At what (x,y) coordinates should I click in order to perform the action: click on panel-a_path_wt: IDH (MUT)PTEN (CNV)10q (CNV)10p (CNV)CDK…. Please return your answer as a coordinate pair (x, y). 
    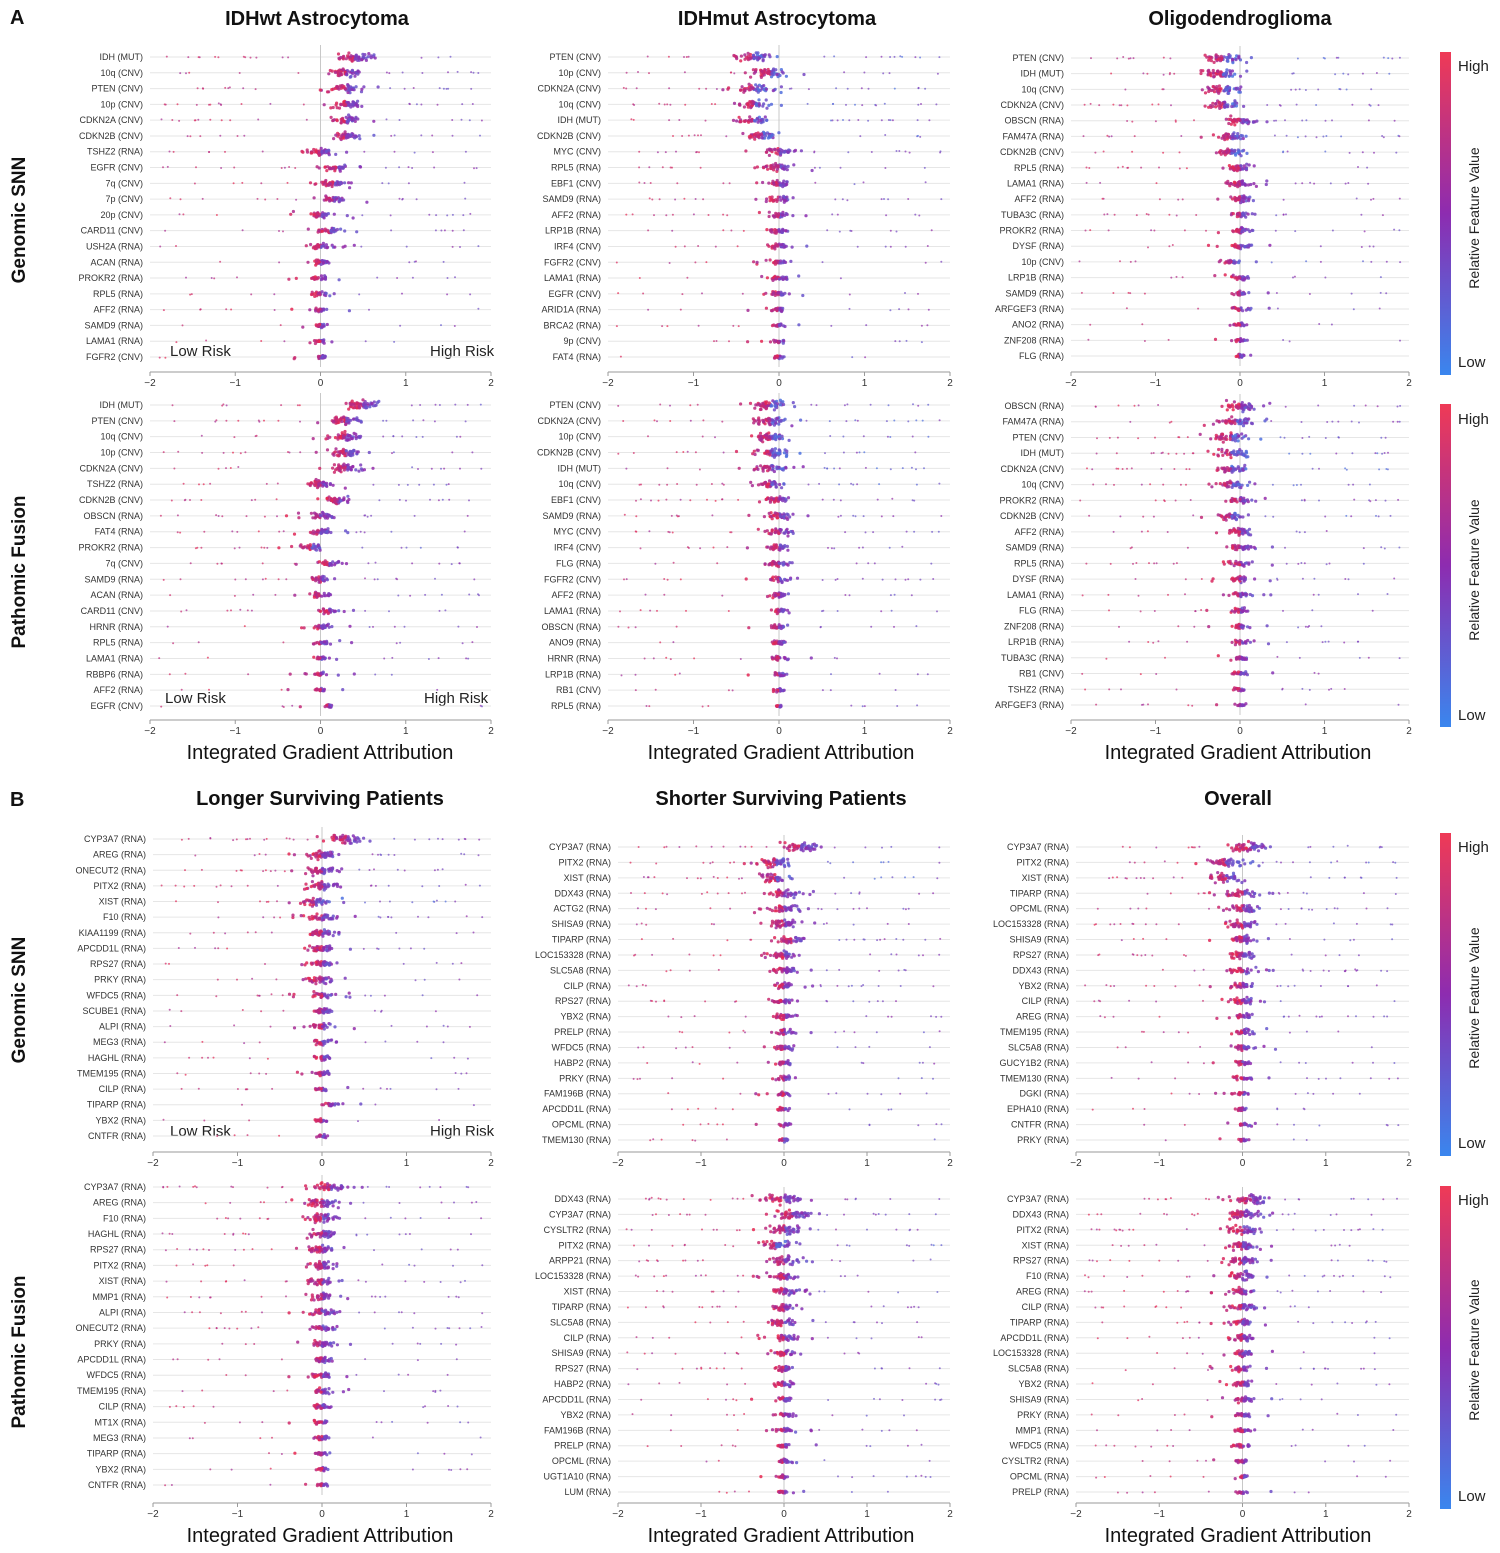
    Looking at the image, I should click on (286, 565).